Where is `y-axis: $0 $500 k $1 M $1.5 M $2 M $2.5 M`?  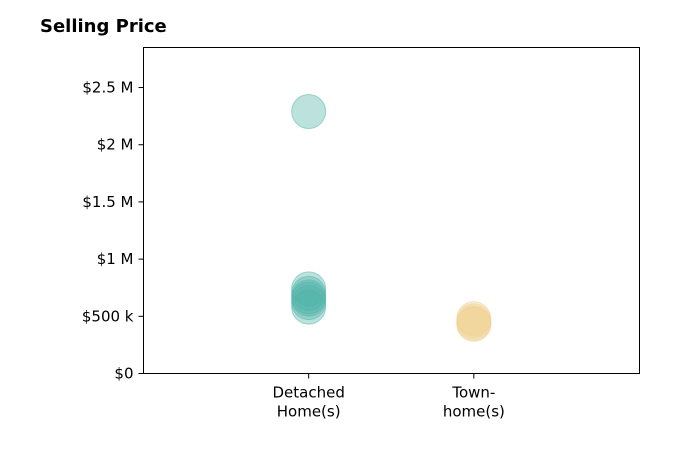
y-axis: $0 $500 k $1 M $1.5 M $2 M $2.5 M is located at coordinates (113, 231).